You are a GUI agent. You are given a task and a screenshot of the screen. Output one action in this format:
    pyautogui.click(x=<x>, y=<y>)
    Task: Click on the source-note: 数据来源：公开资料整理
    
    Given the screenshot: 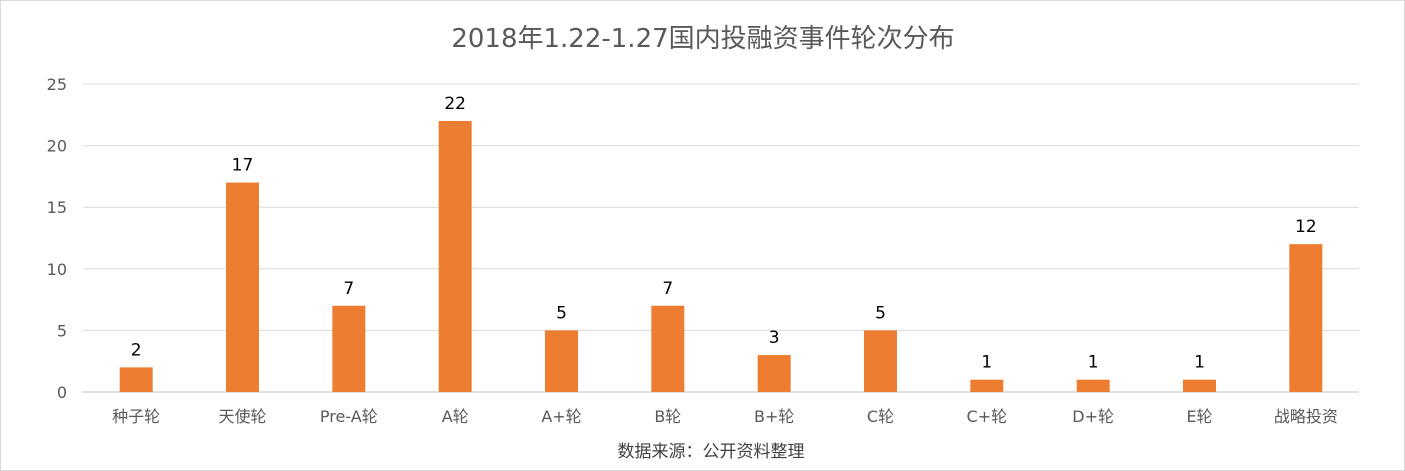 What is the action you would take?
    pyautogui.click(x=711, y=452)
    